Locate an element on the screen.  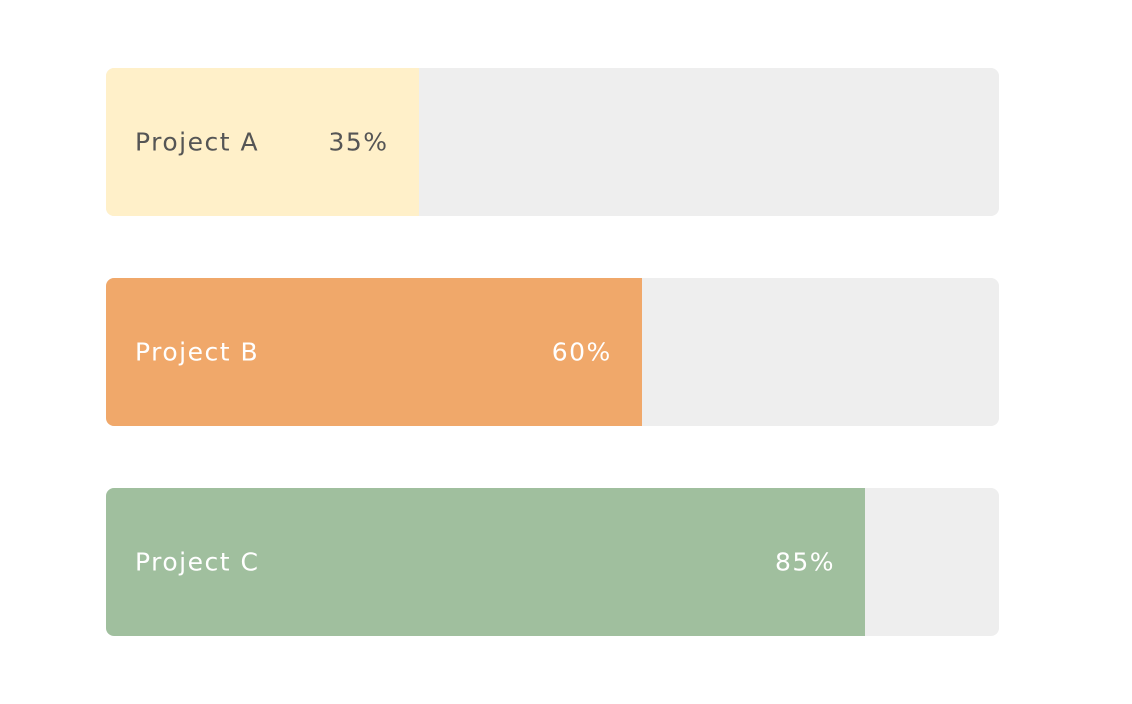
progress-label: Project B is located at coordinates (197, 352).